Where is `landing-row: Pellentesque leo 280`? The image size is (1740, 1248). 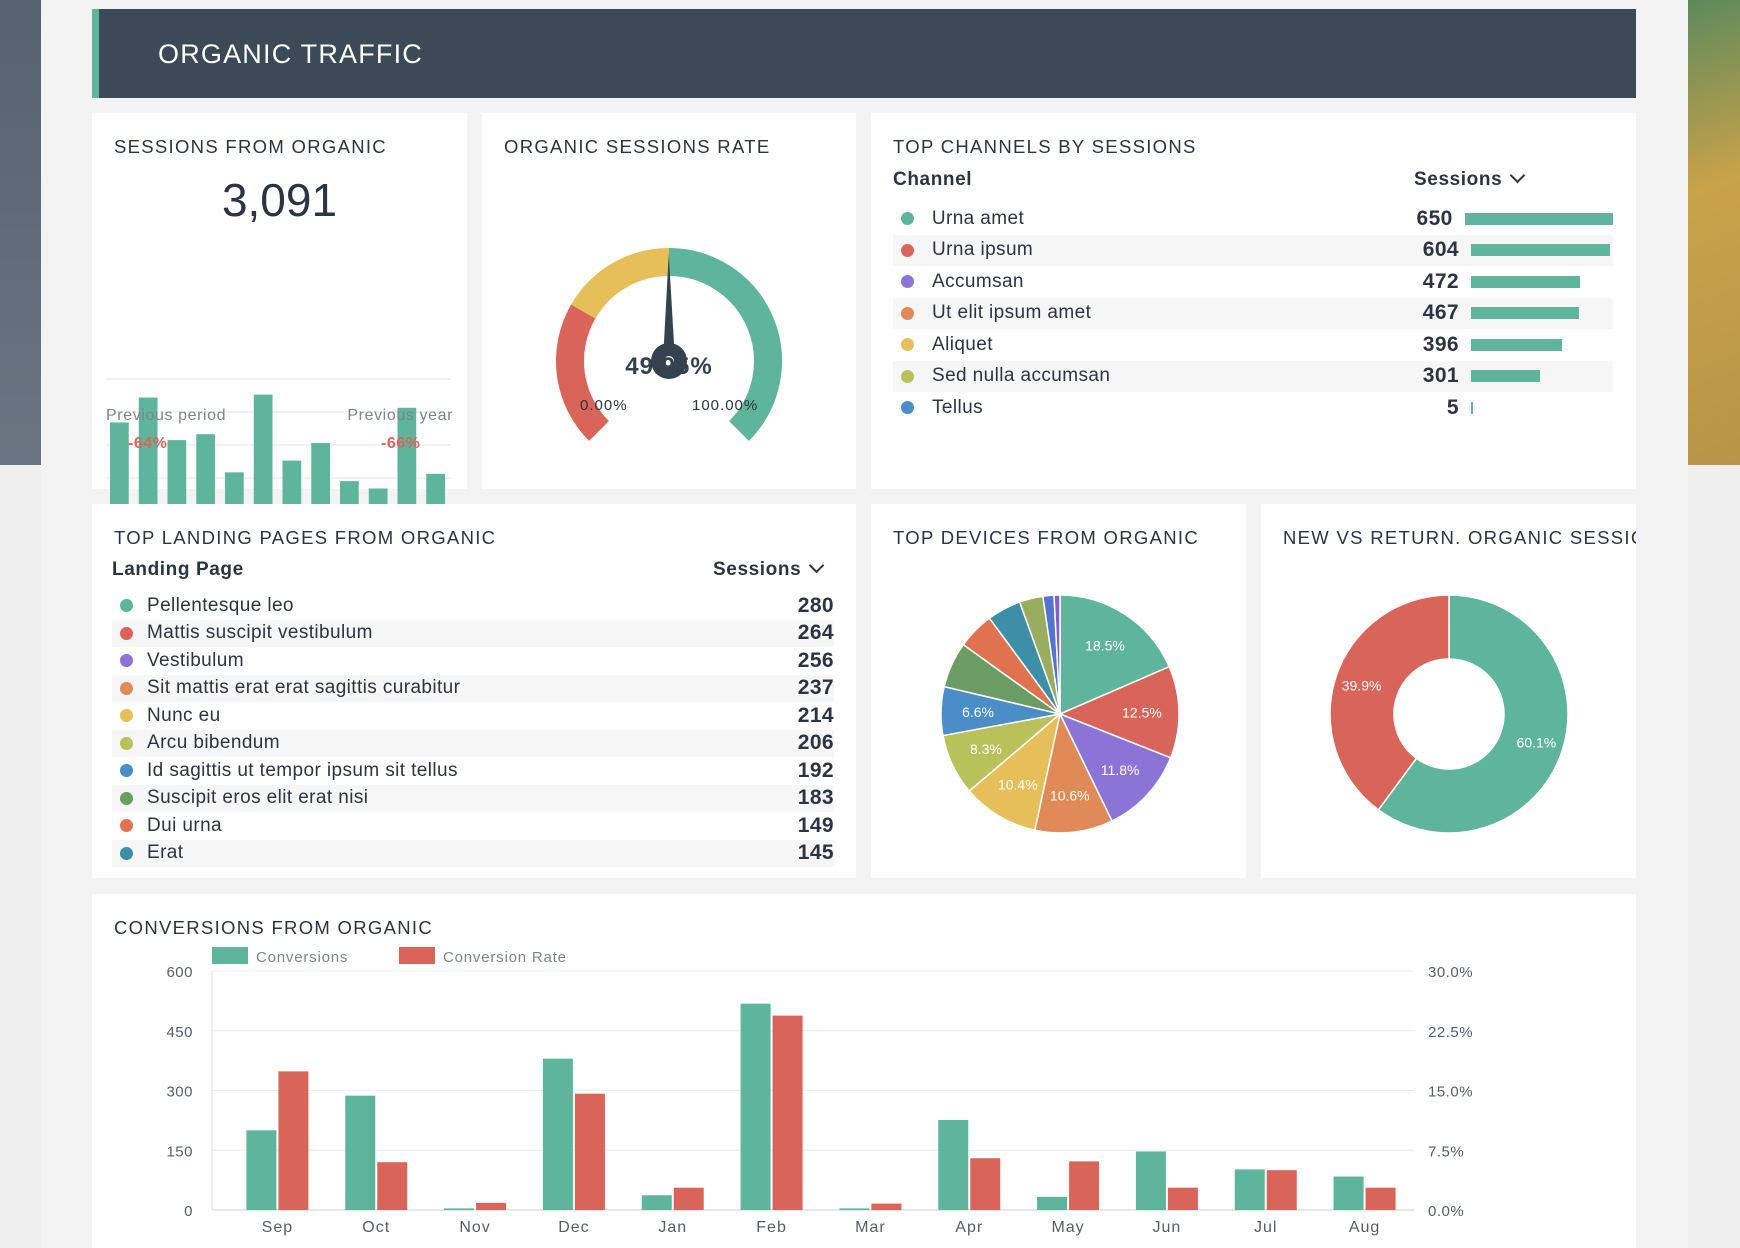
landing-row: Pellentesque leo 280 is located at coordinates (473, 605).